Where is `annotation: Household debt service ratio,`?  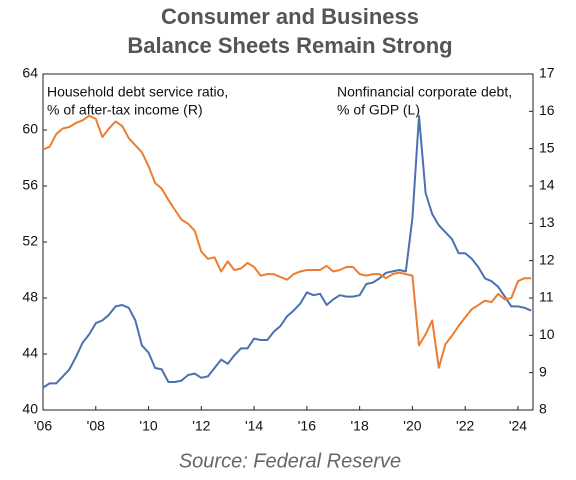 annotation: Household debt service ratio, is located at coordinates (137, 92).